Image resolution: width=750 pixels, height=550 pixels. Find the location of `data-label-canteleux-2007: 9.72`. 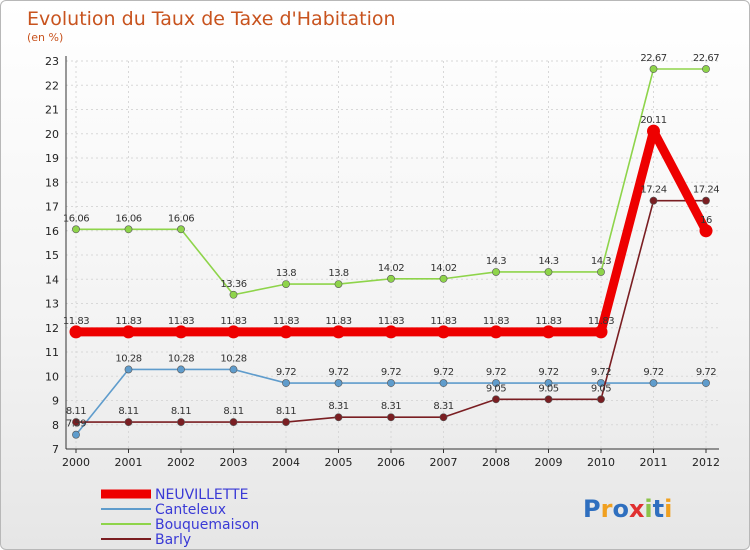

data-label-canteleux-2007: 9.72 is located at coordinates (443, 372).